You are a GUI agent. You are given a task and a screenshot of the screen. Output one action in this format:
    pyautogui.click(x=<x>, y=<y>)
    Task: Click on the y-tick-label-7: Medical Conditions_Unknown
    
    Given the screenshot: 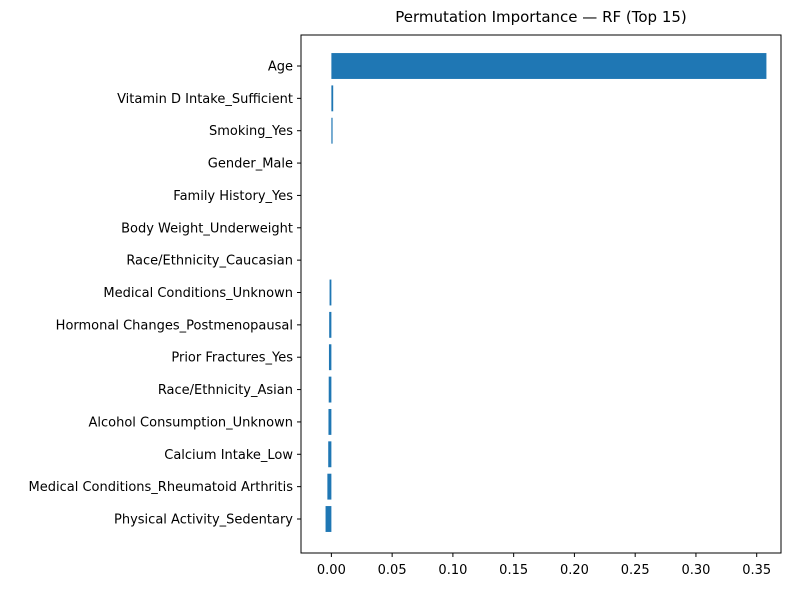 What is the action you would take?
    pyautogui.click(x=198, y=293)
    